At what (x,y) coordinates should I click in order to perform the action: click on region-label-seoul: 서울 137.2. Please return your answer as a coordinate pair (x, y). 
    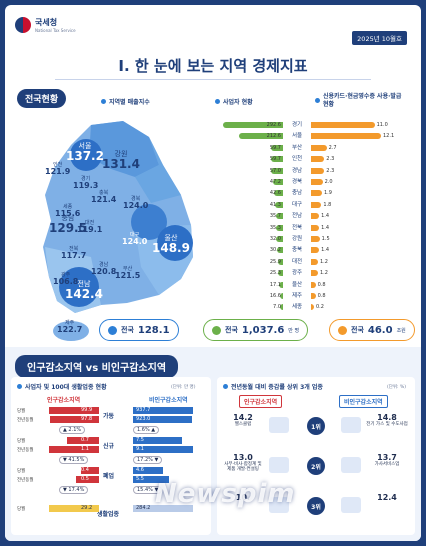
    Looking at the image, I should click on (85, 153).